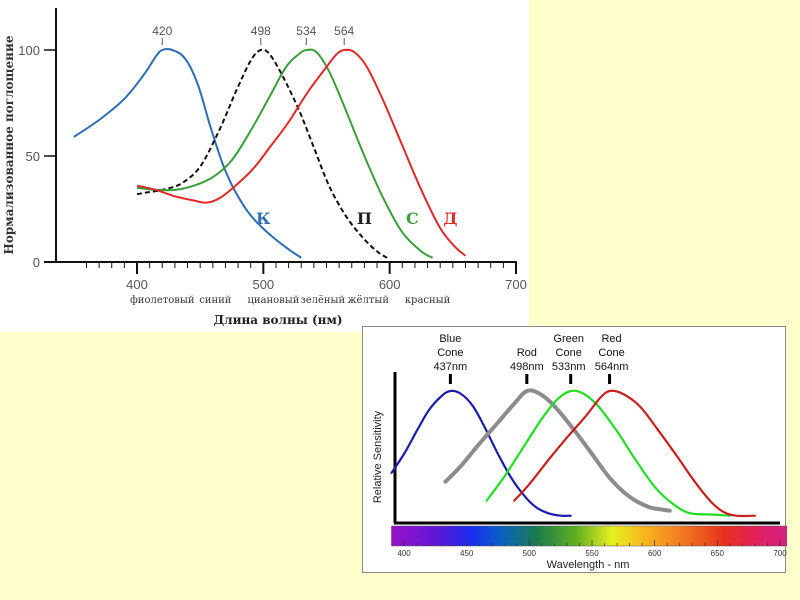 This screenshot has height=600, width=800. Describe the element at coordinates (481, 453) in the screenshot. I see `en-series-line-blue-cone` at that location.